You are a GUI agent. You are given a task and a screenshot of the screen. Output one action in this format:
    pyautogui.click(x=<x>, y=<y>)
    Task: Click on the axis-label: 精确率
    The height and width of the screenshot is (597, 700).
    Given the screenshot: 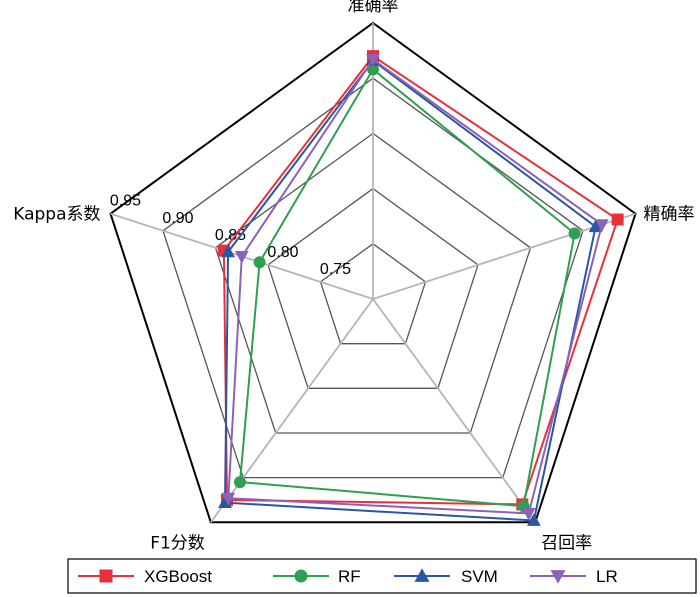 What is the action you would take?
    pyautogui.click(x=669, y=215)
    